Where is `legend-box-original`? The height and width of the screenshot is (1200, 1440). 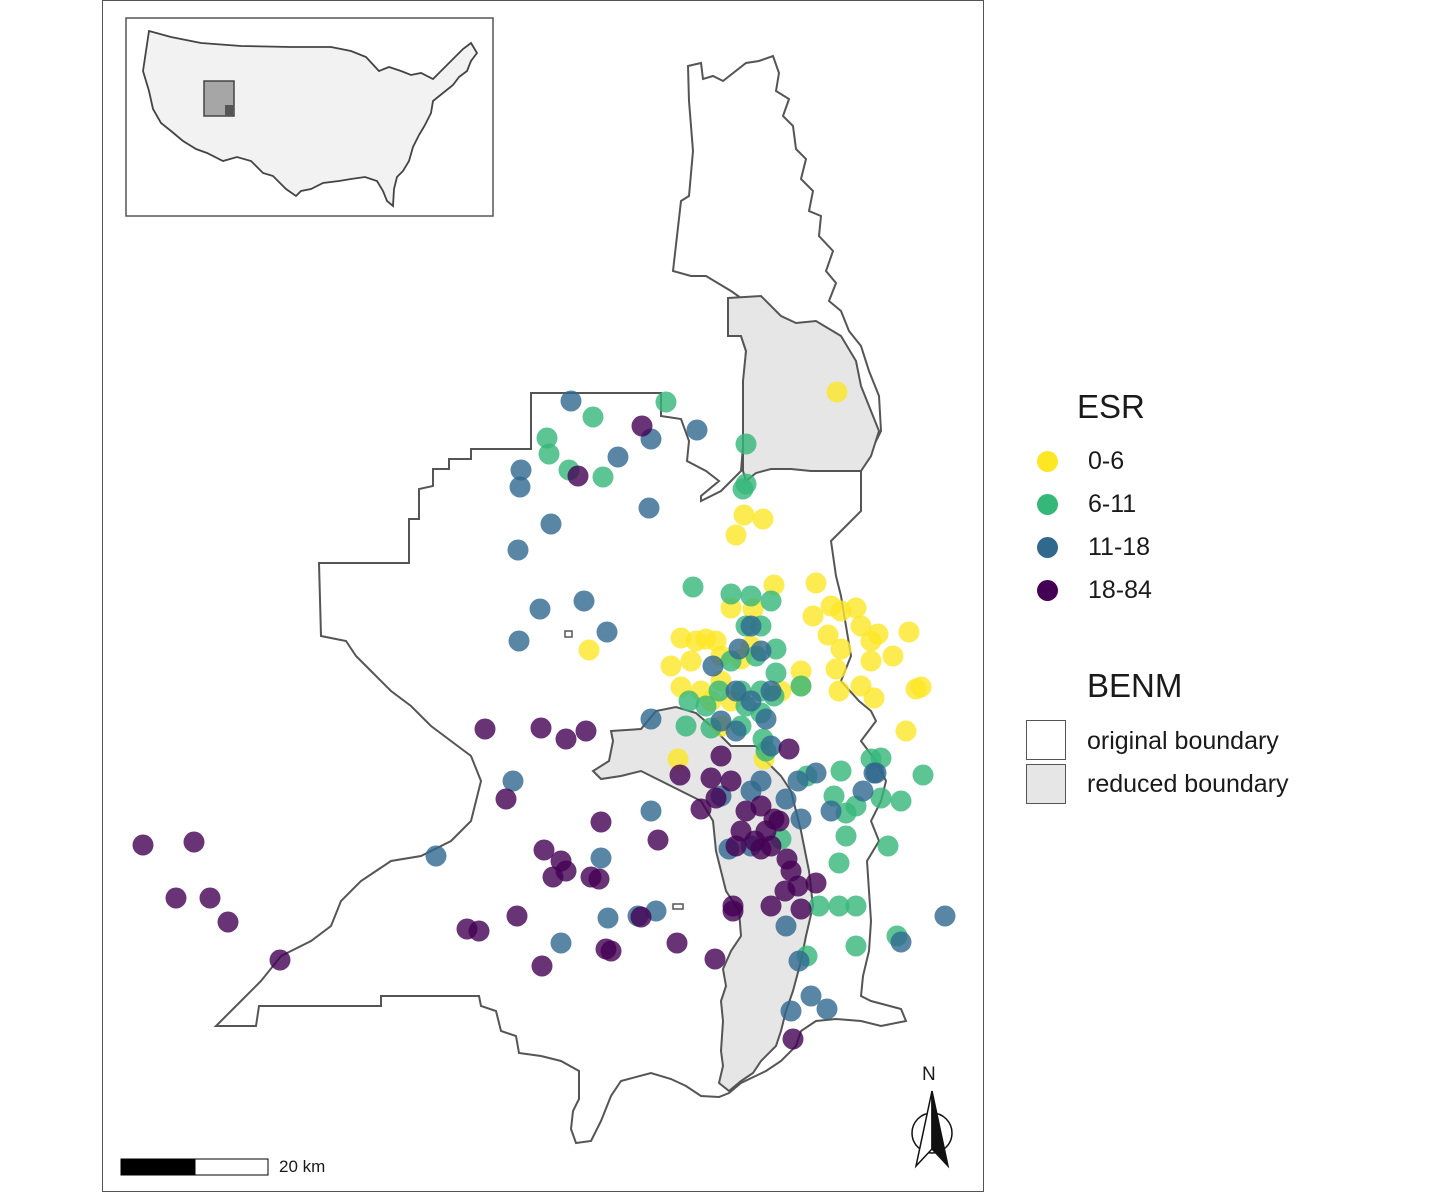 legend-box-original is located at coordinates (1046, 740).